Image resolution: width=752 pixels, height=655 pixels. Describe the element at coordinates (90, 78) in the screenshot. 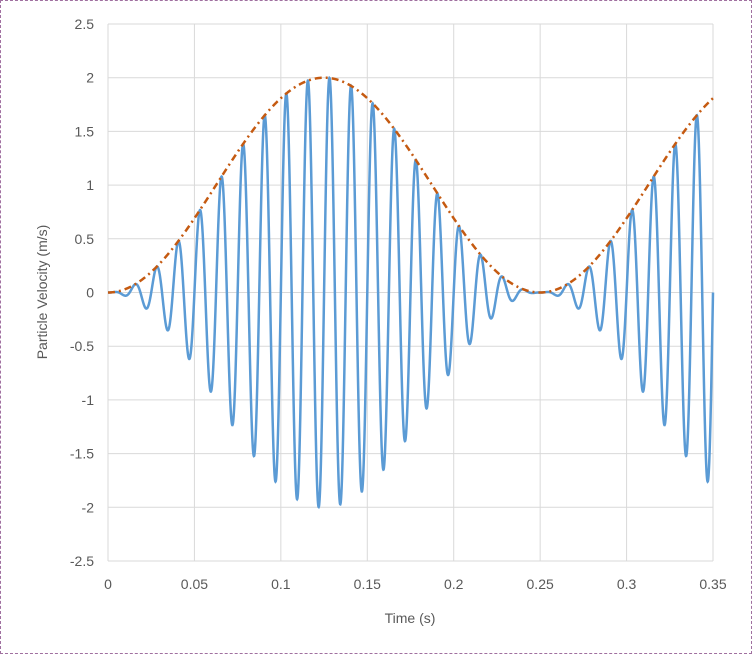

I see `y-tick-label: 2` at that location.